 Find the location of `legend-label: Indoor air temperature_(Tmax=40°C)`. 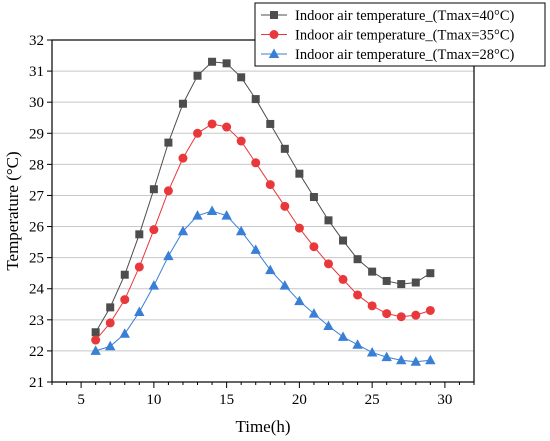

legend-label: Indoor air temperature_(Tmax=40°C) is located at coordinates (404, 16).